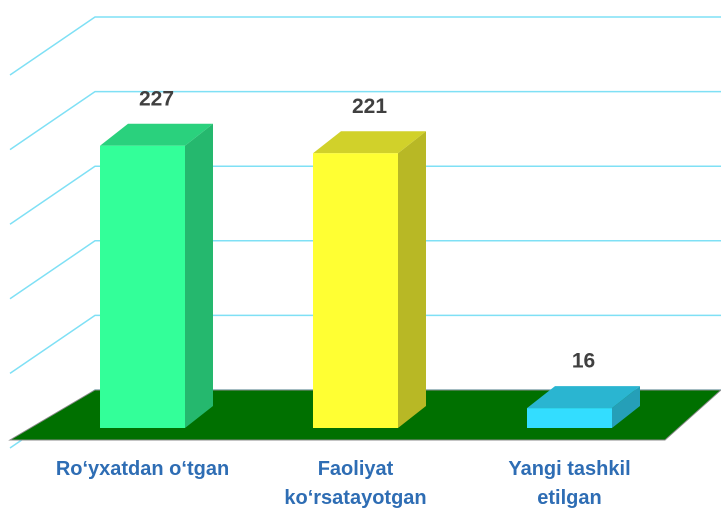 This screenshot has width=721, height=519. I want to click on value-label: 227, so click(156, 98).